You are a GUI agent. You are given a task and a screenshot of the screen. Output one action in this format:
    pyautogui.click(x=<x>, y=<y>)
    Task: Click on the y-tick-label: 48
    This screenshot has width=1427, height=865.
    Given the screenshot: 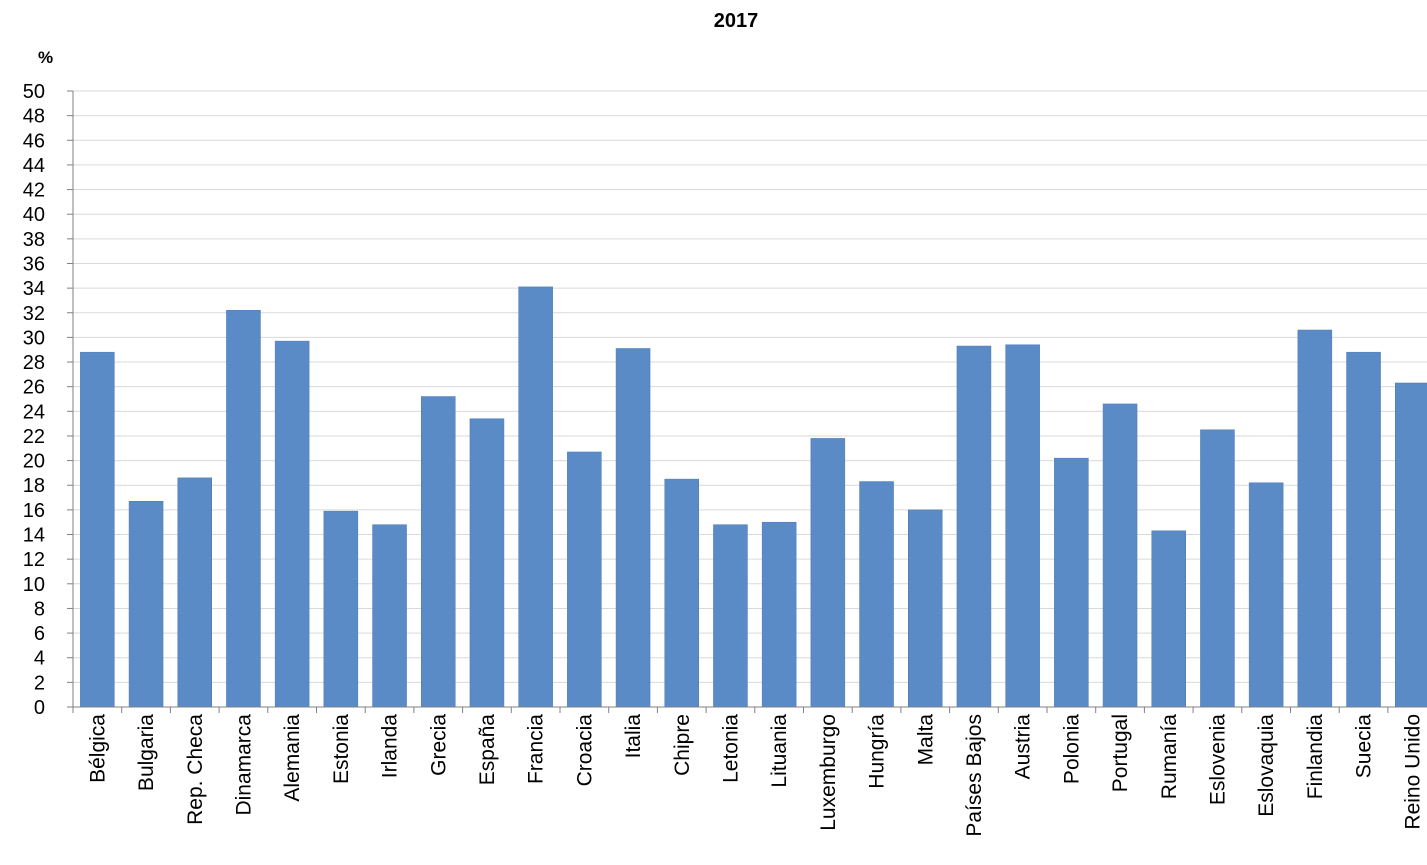 What is the action you would take?
    pyautogui.click(x=34, y=117)
    